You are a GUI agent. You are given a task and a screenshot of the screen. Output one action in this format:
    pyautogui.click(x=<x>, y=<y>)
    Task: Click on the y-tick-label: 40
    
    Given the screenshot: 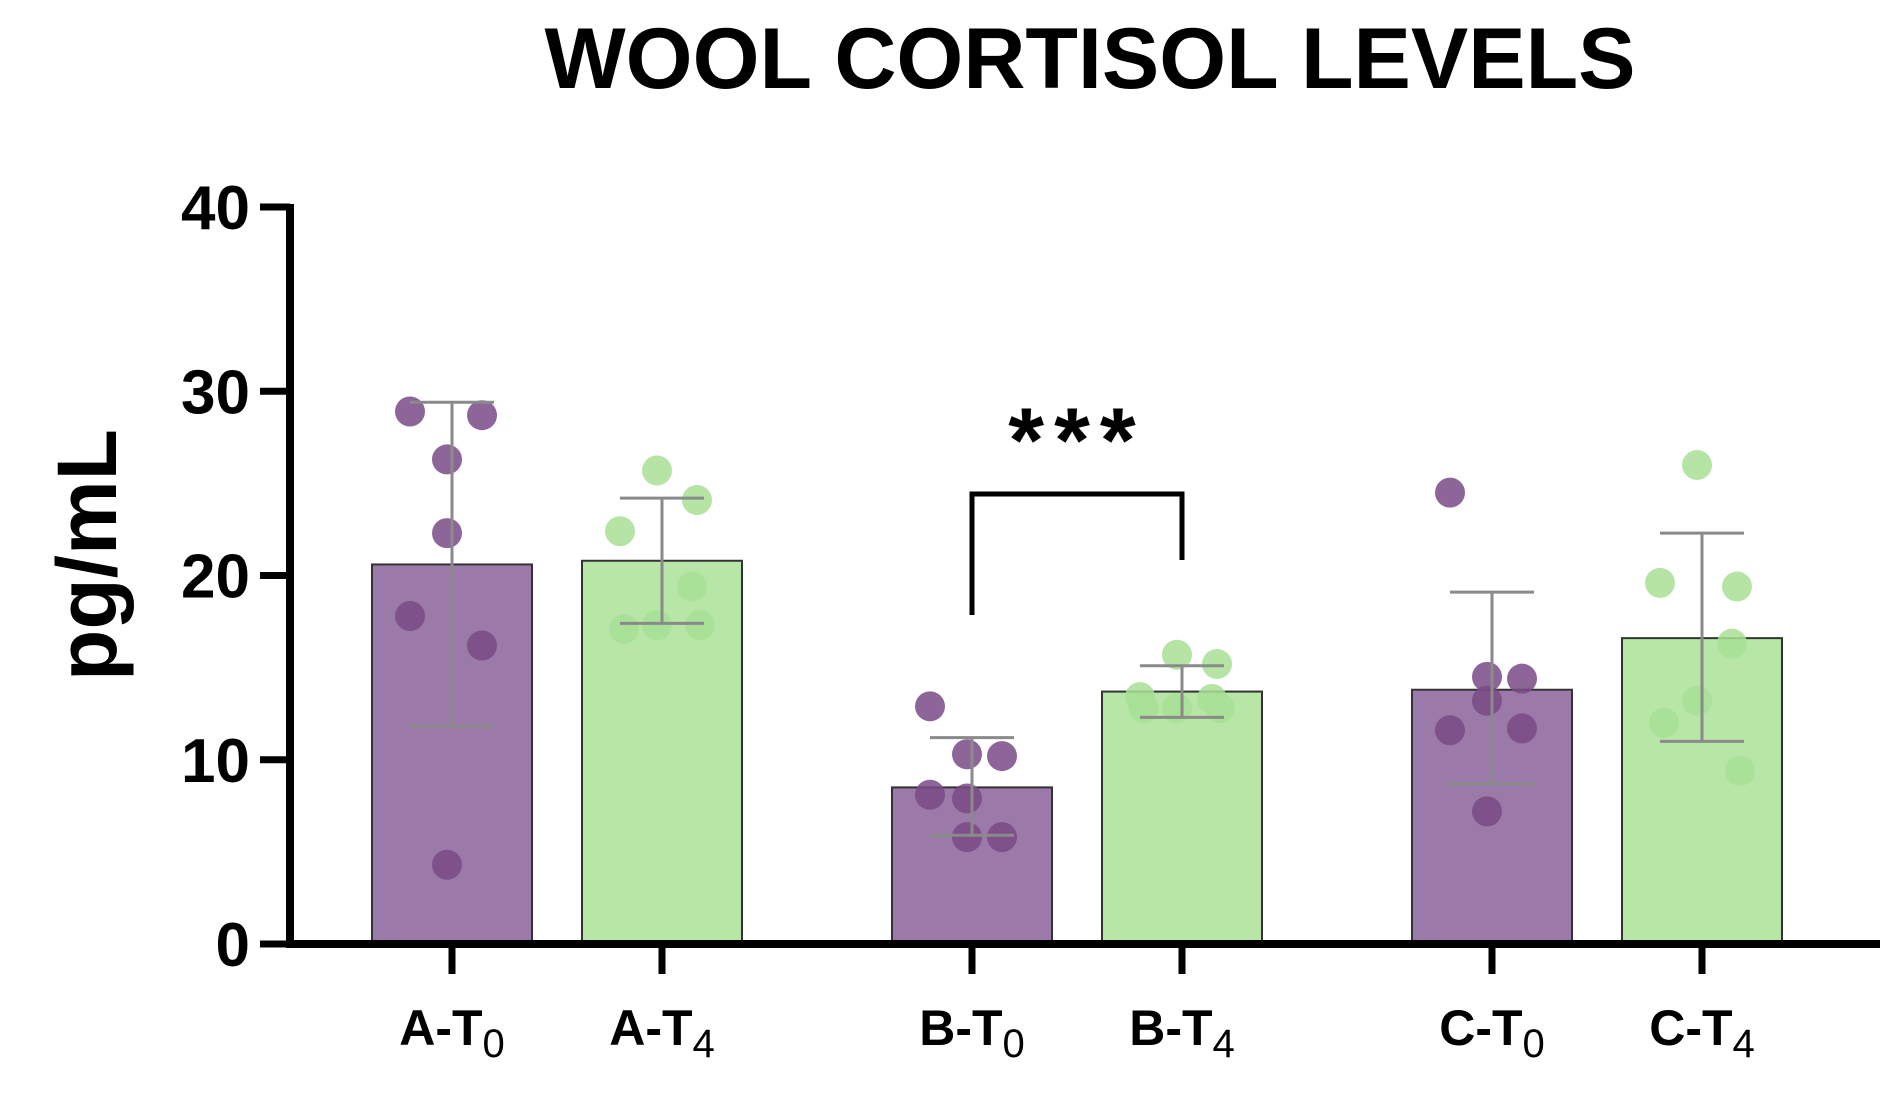 What is the action you would take?
    pyautogui.click(x=215, y=208)
    